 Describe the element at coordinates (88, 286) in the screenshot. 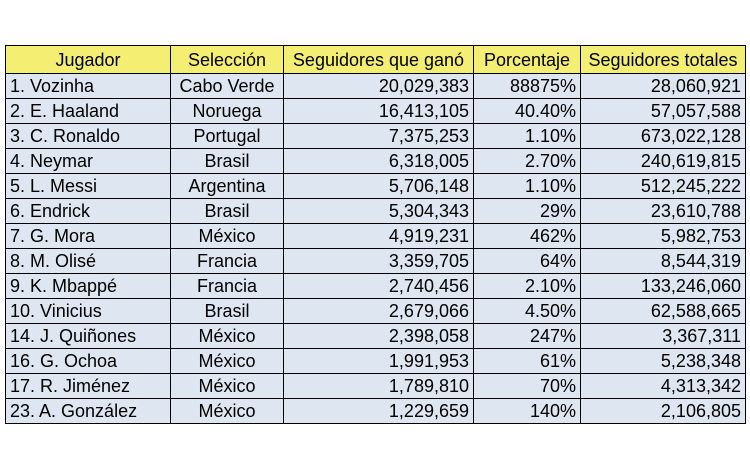

I see `table-cell: 9. K. Mbappé` at that location.